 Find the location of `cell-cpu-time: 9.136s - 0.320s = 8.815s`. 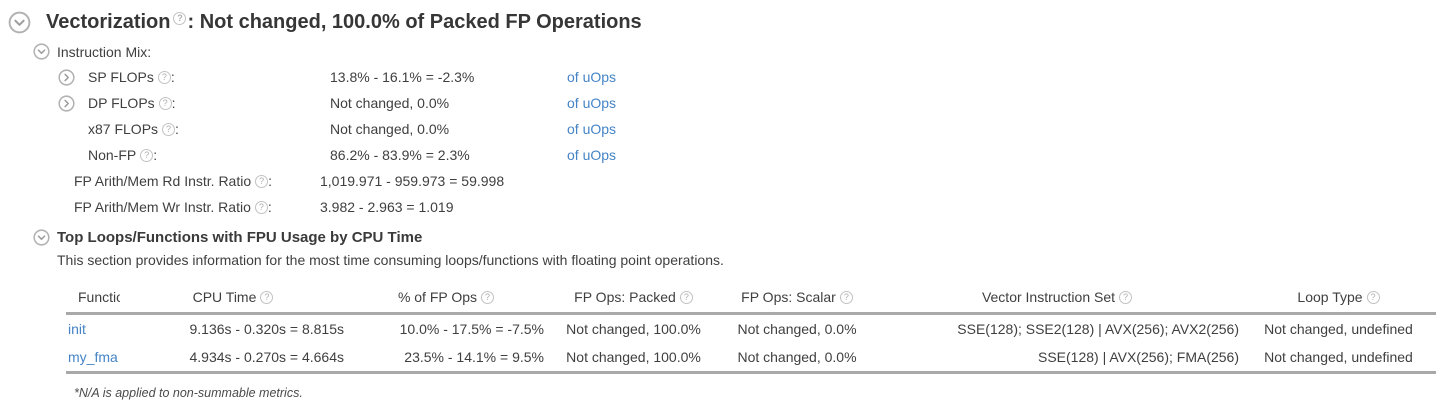

cell-cpu-time: 9.136s - 0.320s = 8.815s is located at coordinates (267, 329).